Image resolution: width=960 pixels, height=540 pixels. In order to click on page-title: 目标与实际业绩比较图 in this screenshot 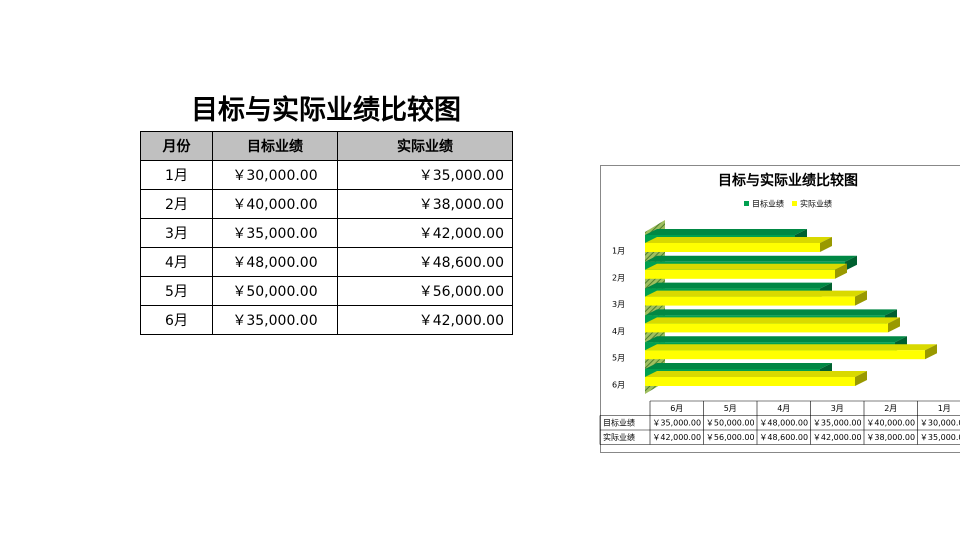, I will do `click(326, 110)`.